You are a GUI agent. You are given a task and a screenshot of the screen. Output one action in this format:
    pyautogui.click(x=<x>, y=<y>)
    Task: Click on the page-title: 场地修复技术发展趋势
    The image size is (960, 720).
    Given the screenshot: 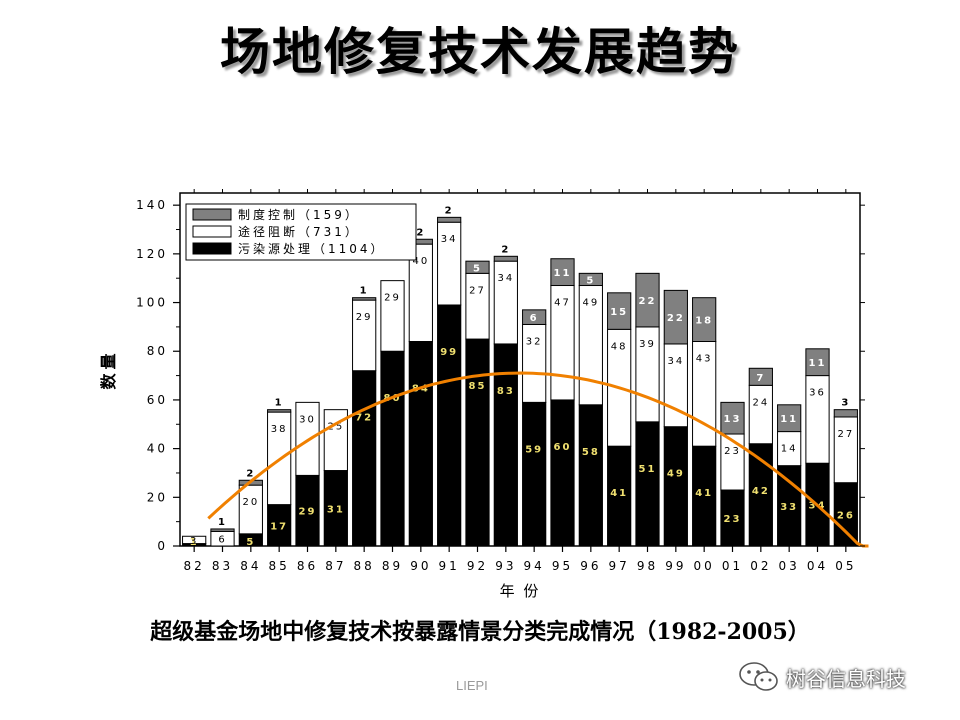 What is the action you would take?
    pyautogui.click(x=480, y=52)
    